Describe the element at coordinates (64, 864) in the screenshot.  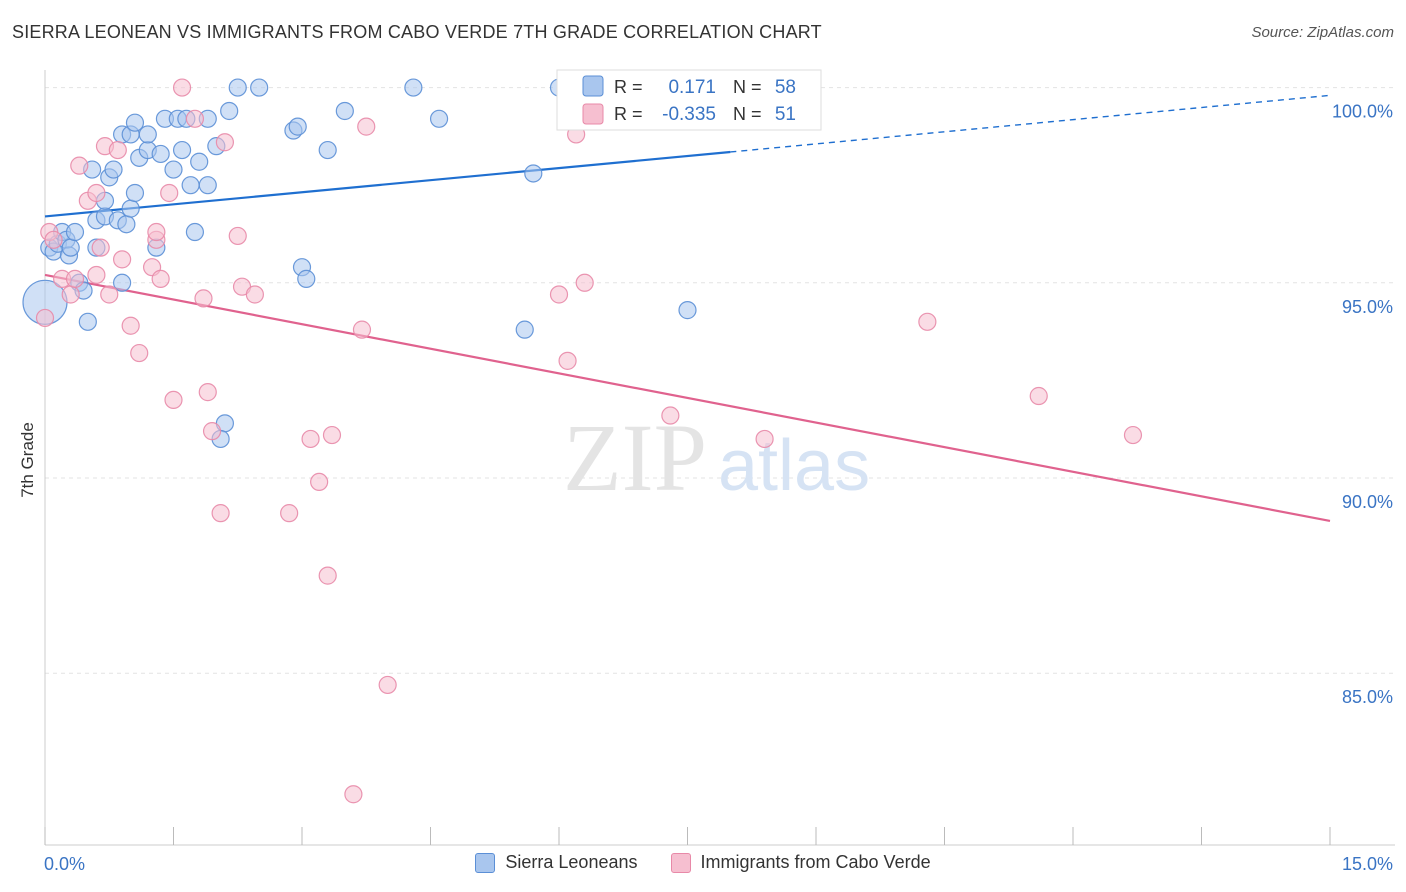
I see `x-tick-label-min: 0.0%` at that location.